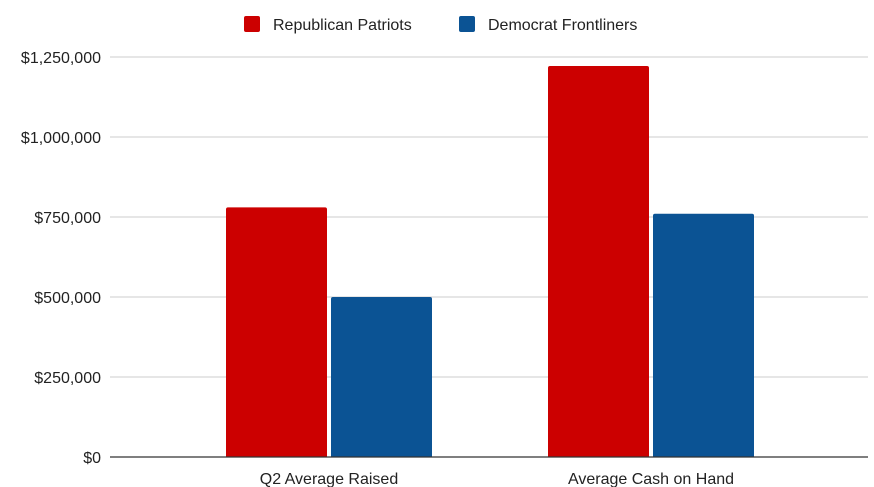 The width and height of the screenshot is (874, 487). Describe the element at coordinates (67, 378) in the screenshot. I see `y-tick-label: $250,000` at that location.